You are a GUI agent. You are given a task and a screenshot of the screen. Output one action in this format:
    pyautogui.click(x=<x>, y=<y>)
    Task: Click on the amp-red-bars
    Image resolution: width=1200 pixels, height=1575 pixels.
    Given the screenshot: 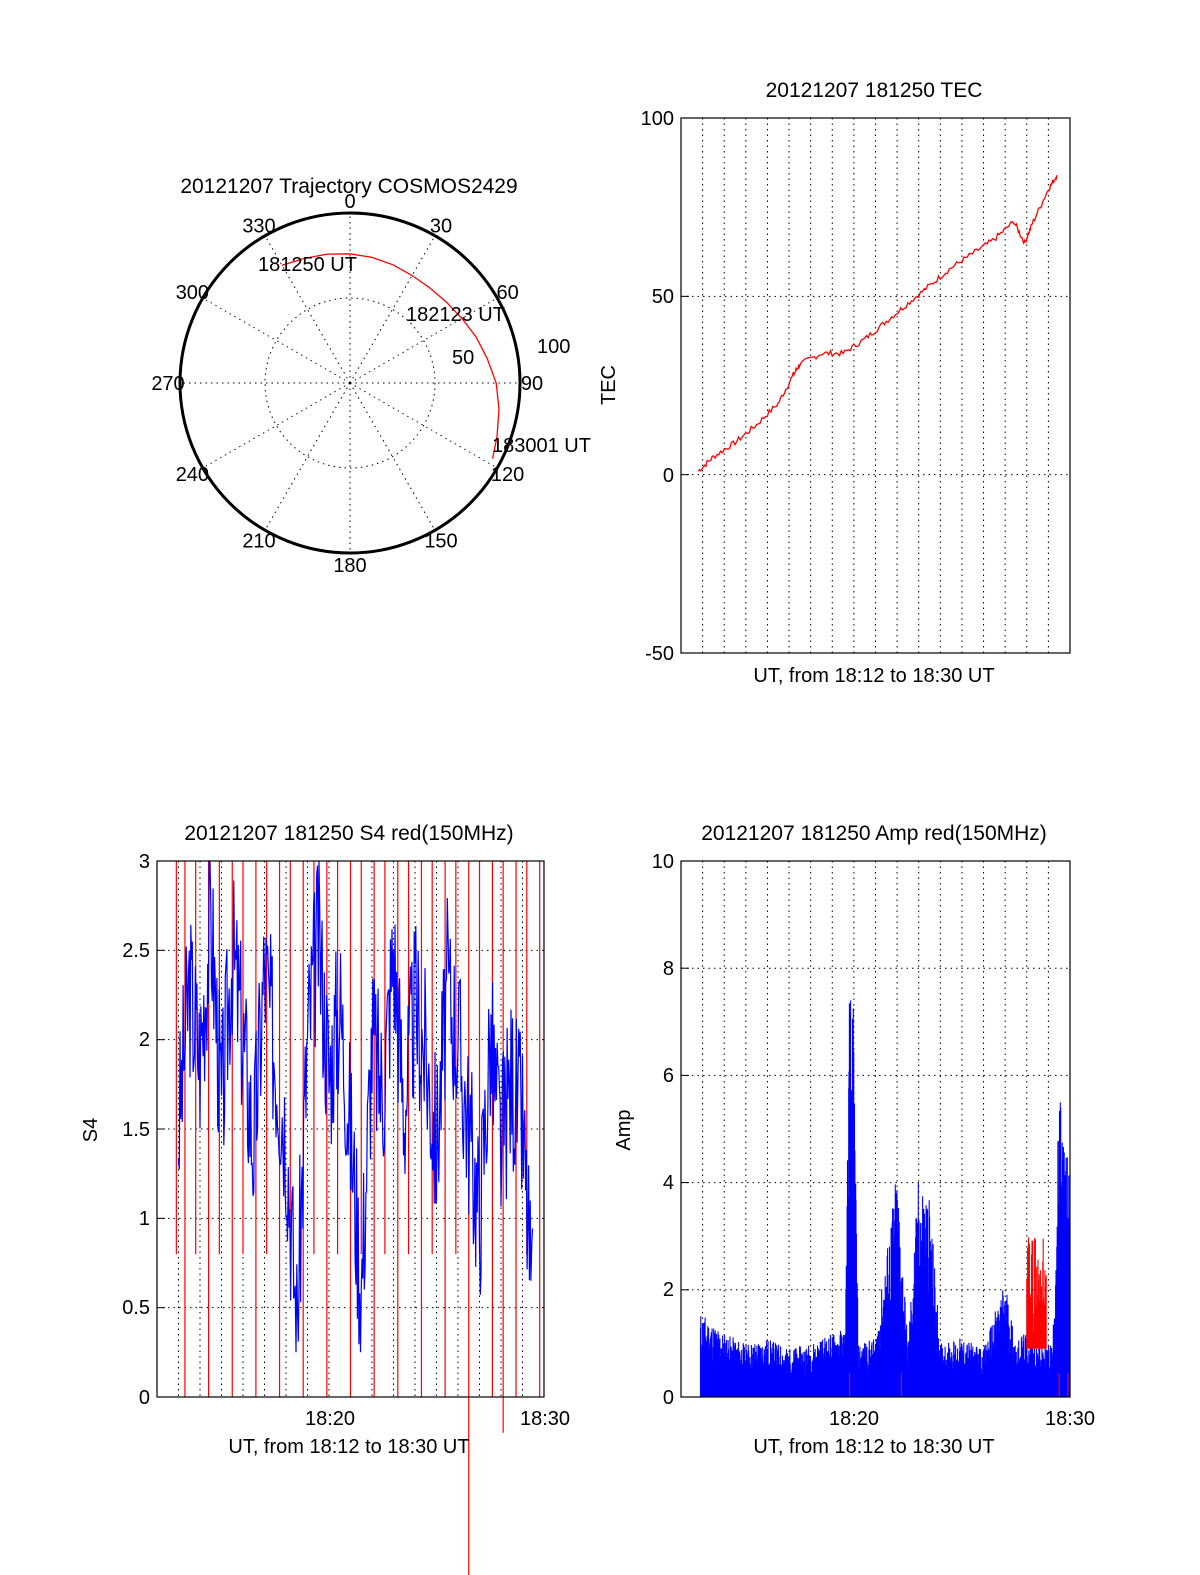 What is the action you would take?
    pyautogui.click(x=959, y=1317)
    